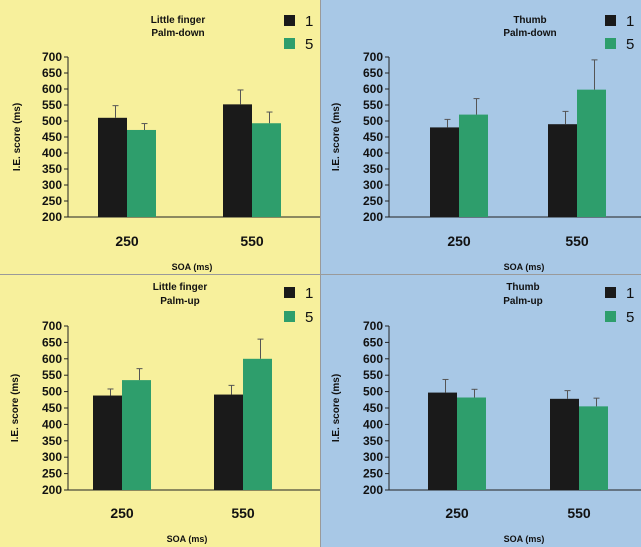 This screenshot has height=547, width=641. I want to click on vertical-divider, so click(320, 273).